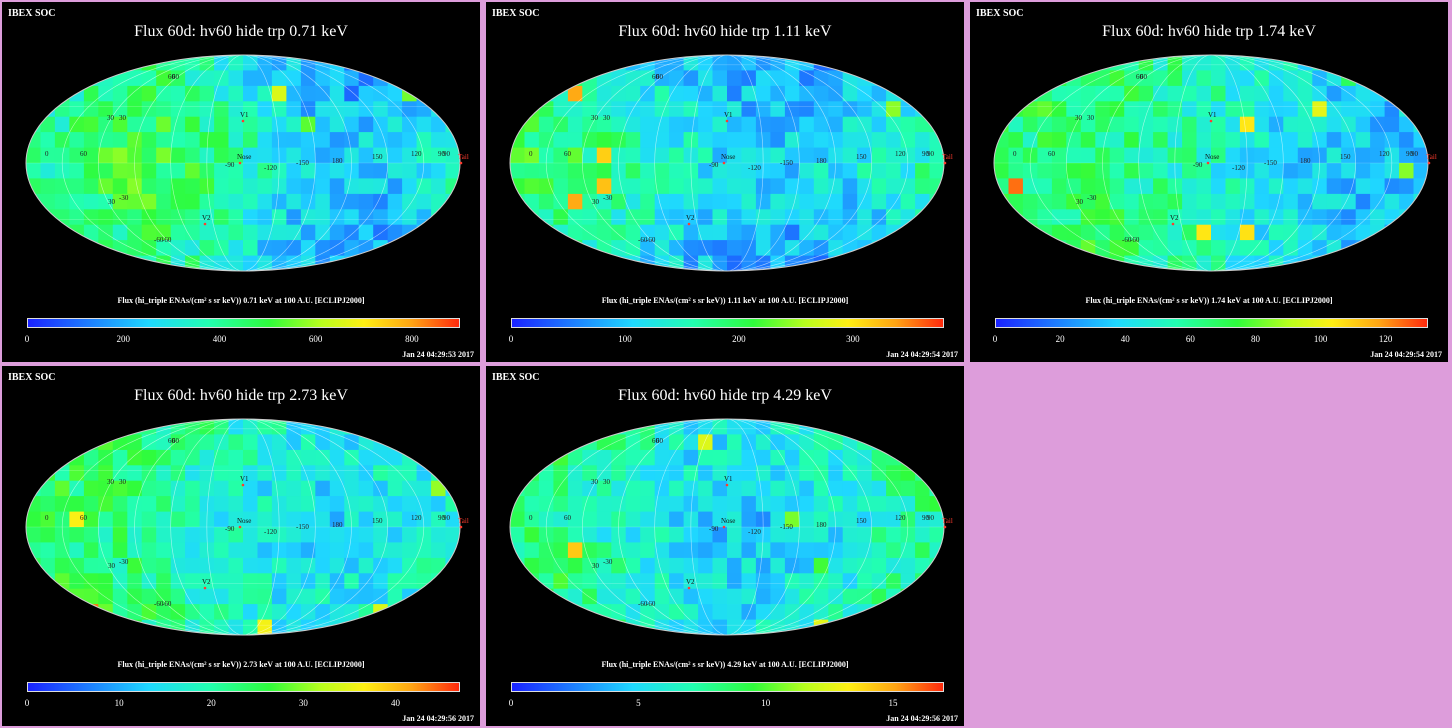 Image resolution: width=1452 pixels, height=728 pixels. What do you see at coordinates (270, 168) in the screenshot?
I see `grid-label: -120` at bounding box center [270, 168].